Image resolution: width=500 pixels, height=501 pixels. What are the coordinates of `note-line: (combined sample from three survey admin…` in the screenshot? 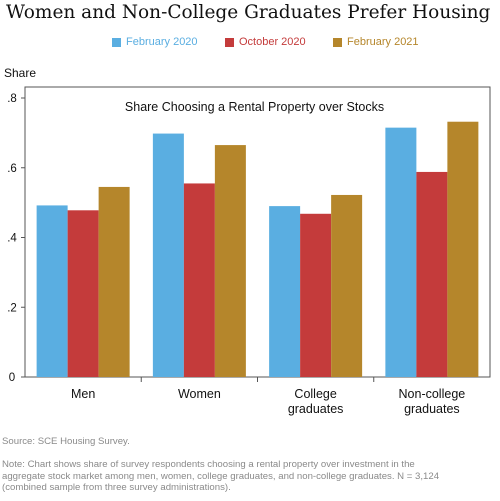 It's located at (116, 487).